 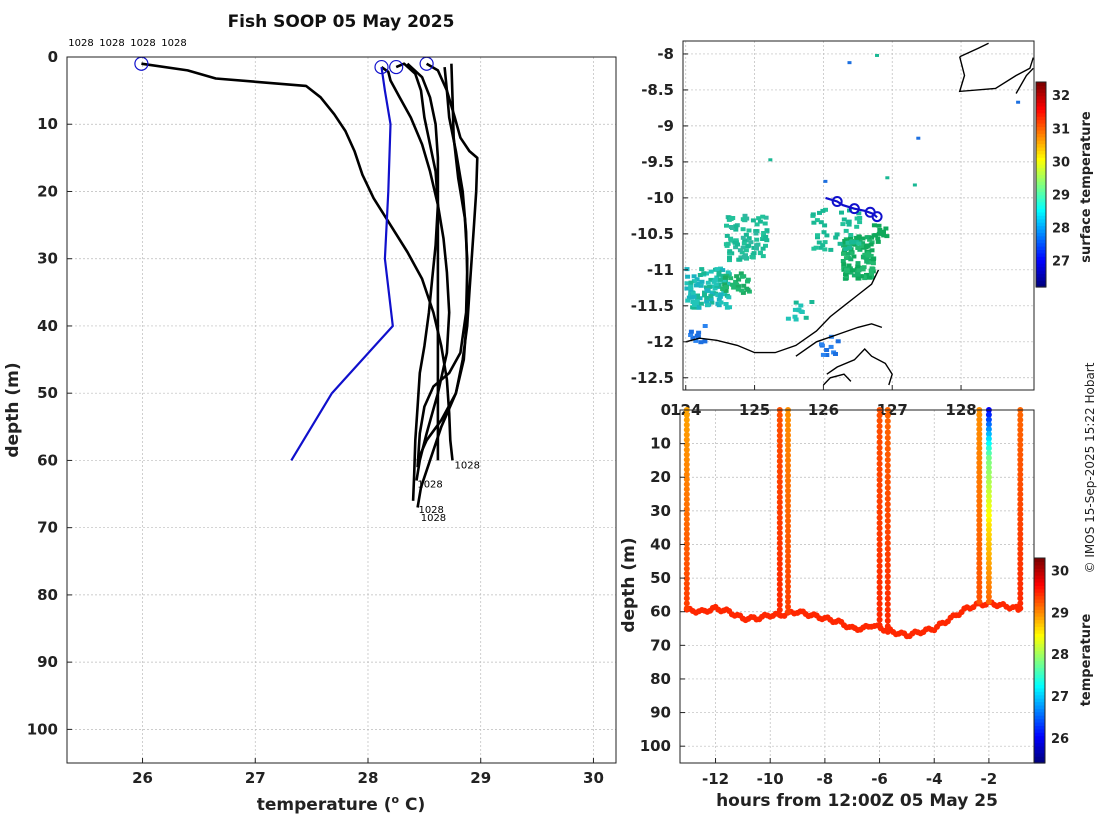 What do you see at coordinates (1052, 184) in the screenshot?
I see `map-colorbar: 27 28 29 30 31 32` at bounding box center [1052, 184].